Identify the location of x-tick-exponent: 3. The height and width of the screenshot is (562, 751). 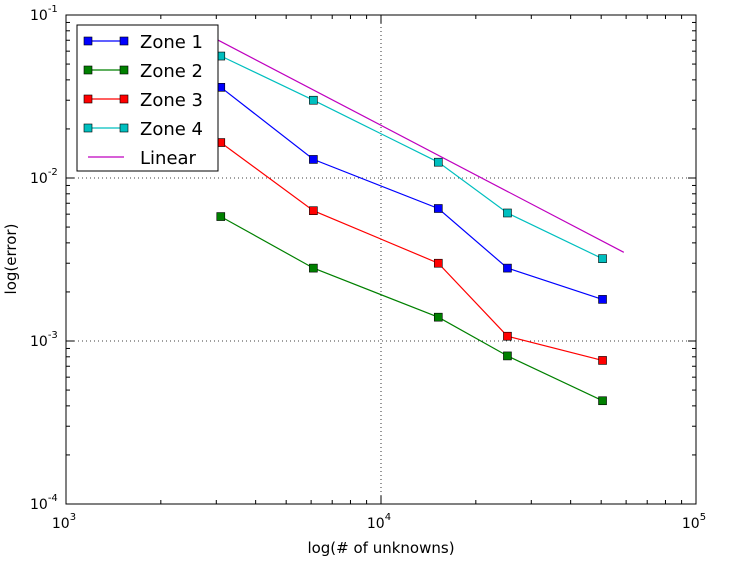
(73, 517).